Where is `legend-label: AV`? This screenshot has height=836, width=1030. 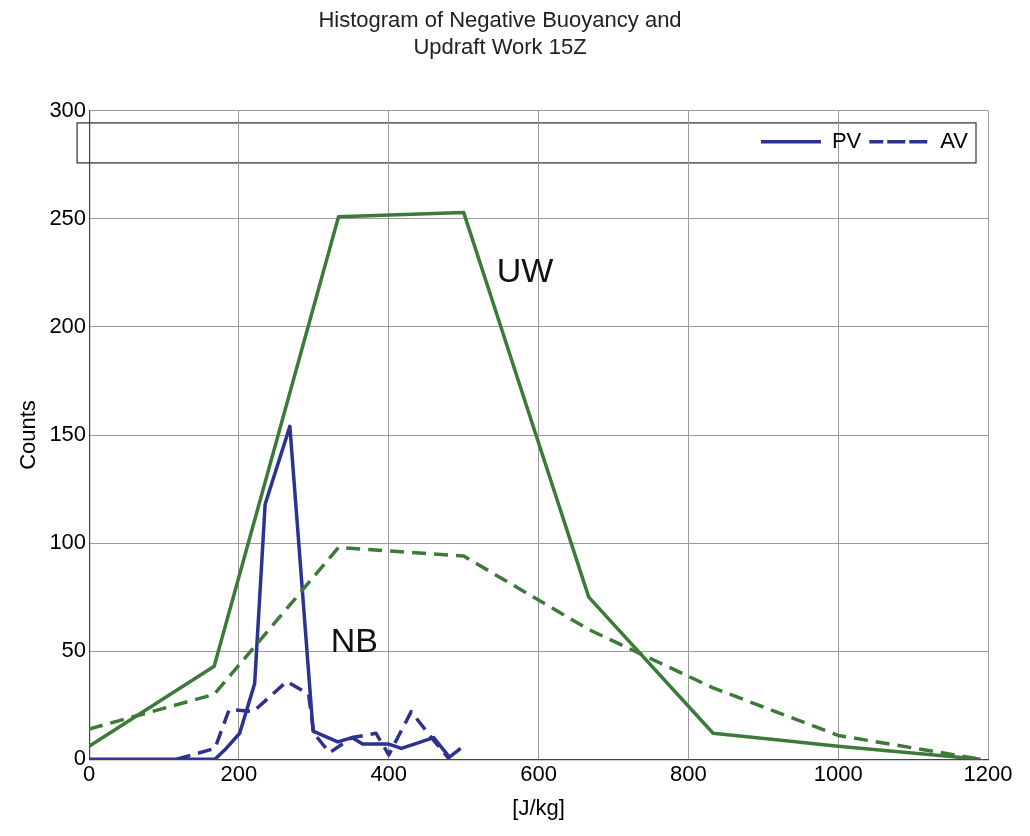
legend-label: AV is located at coordinates (954, 140).